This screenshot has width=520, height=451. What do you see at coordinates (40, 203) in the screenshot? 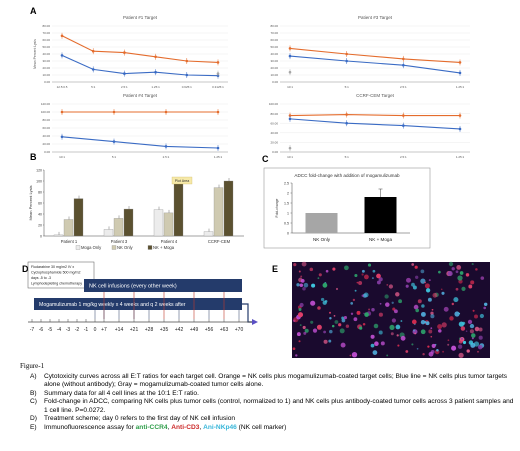
I see `y-tick-label: 60` at bounding box center [40, 203].